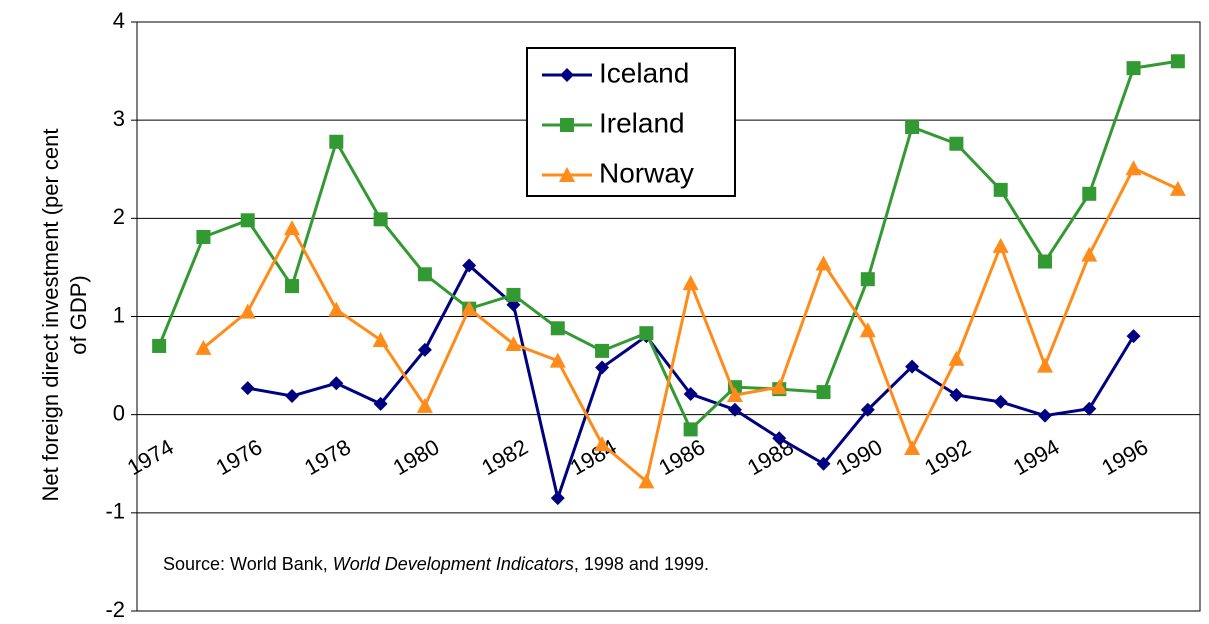  I want to click on x-tick-label: 1978, so click(327, 457).